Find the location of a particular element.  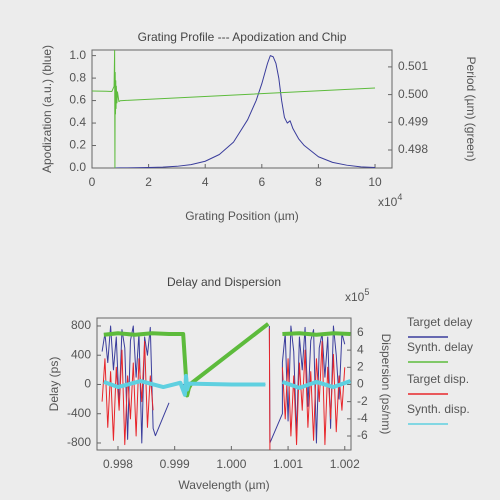

y2-tick-label: 6 is located at coordinates (360, 332).